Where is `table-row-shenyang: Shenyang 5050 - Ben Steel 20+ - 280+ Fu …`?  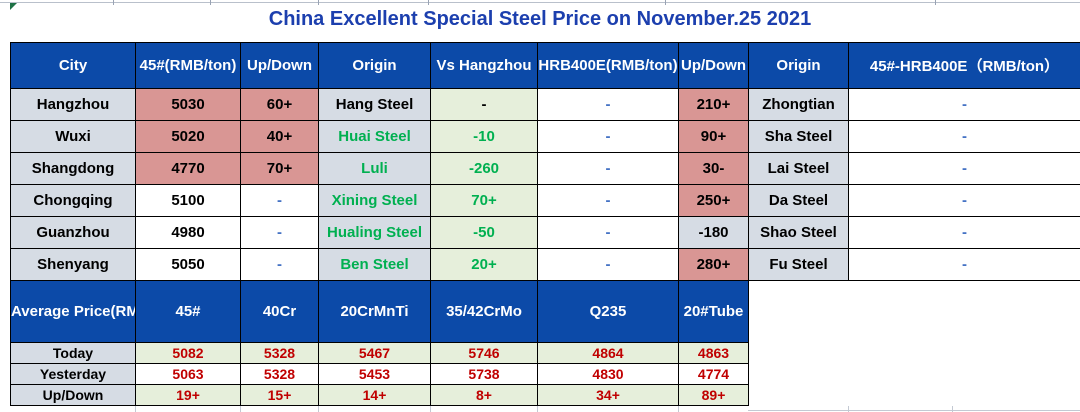 table-row-shenyang: Shenyang 5050 - Ben Steel 20+ - 280+ Fu … is located at coordinates (545, 264).